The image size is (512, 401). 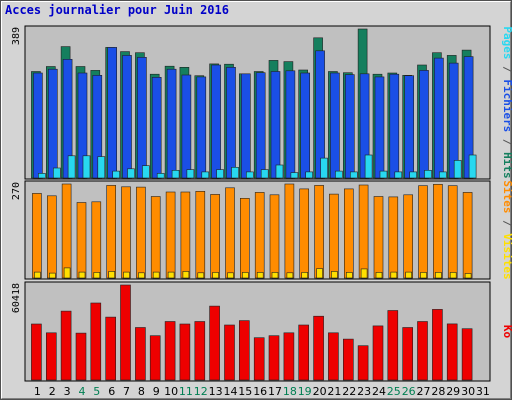 What do you see at coordinates (117, 10) in the screenshot?
I see `chart-title: Acces journalier pour Juin 2016` at bounding box center [117, 10].